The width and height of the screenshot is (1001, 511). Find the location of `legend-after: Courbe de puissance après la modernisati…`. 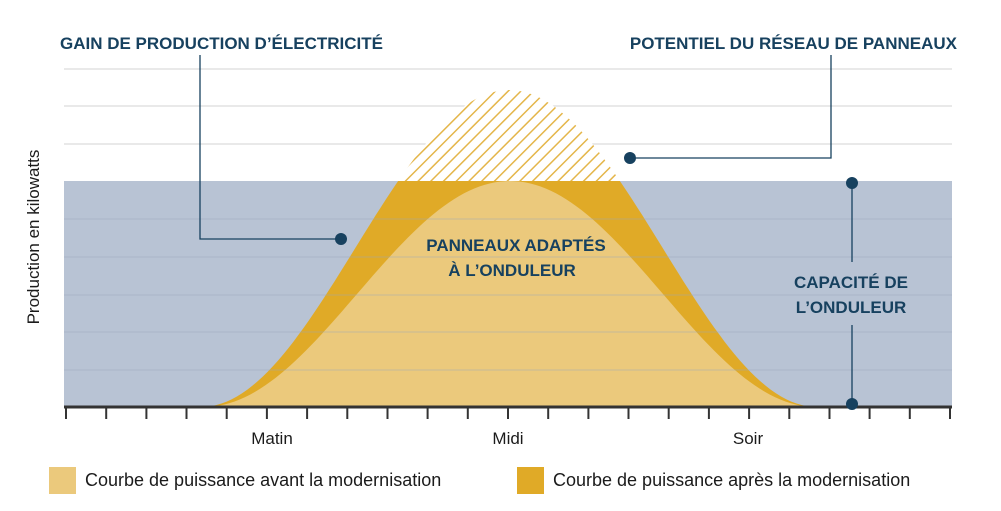

legend-after: Courbe de puissance après la modernisati… is located at coordinates (713, 480).